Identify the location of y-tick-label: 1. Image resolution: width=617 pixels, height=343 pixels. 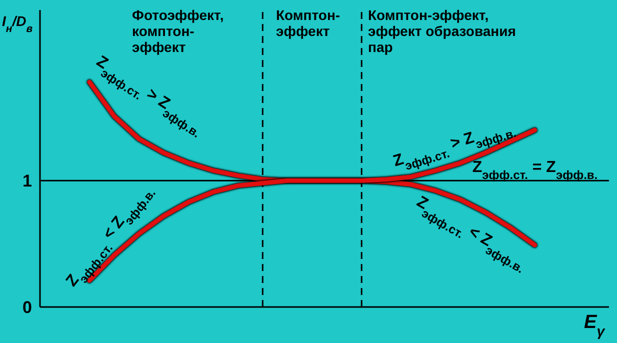
(27, 181).